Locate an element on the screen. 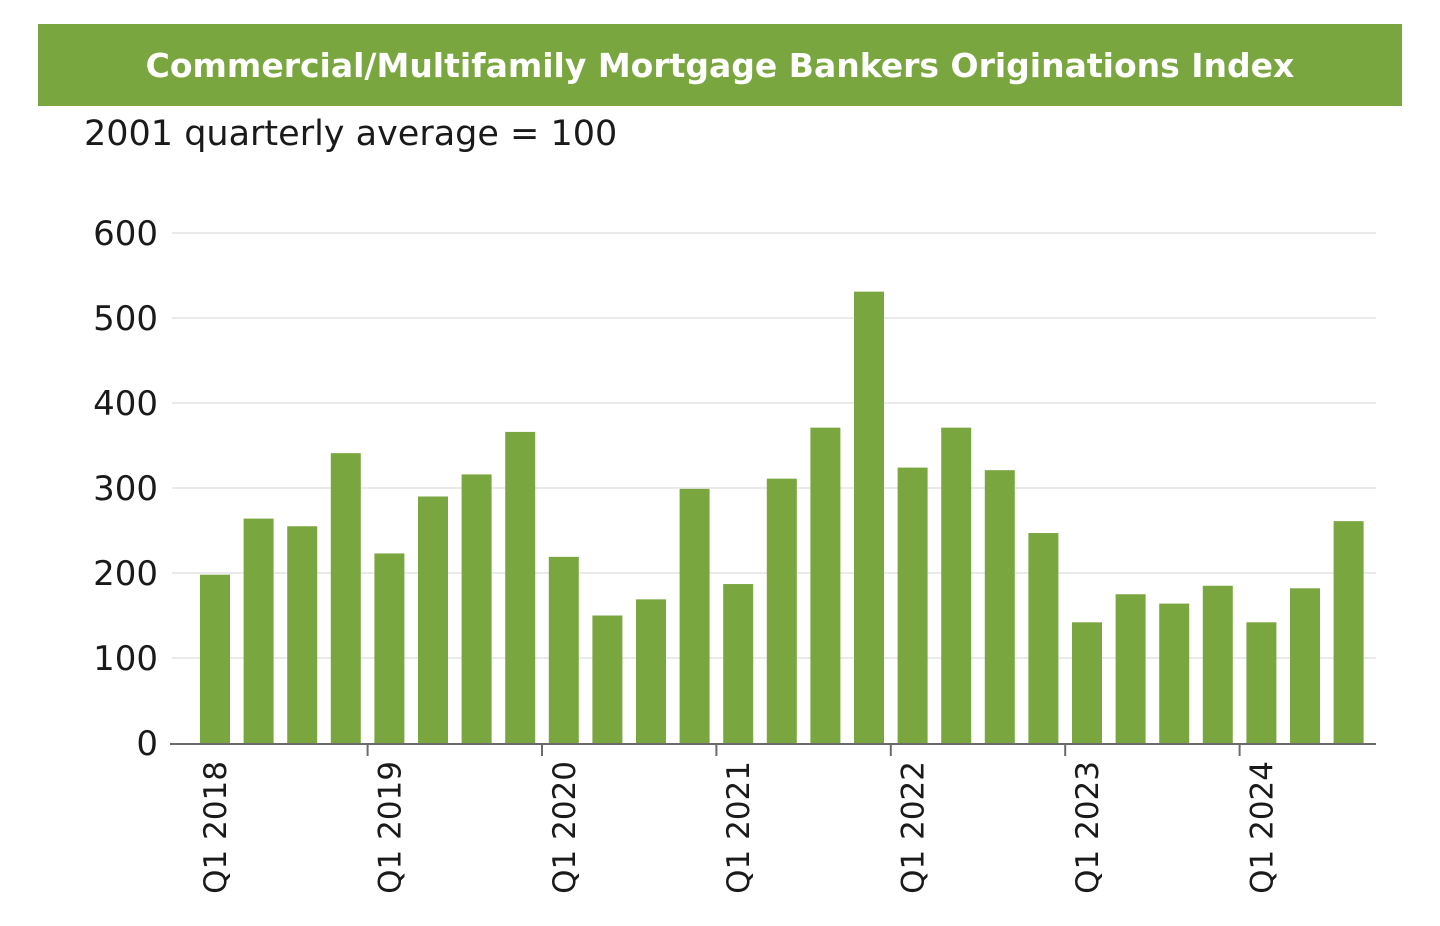 The height and width of the screenshot is (926, 1440). bar-q1-2022 is located at coordinates (912, 605).